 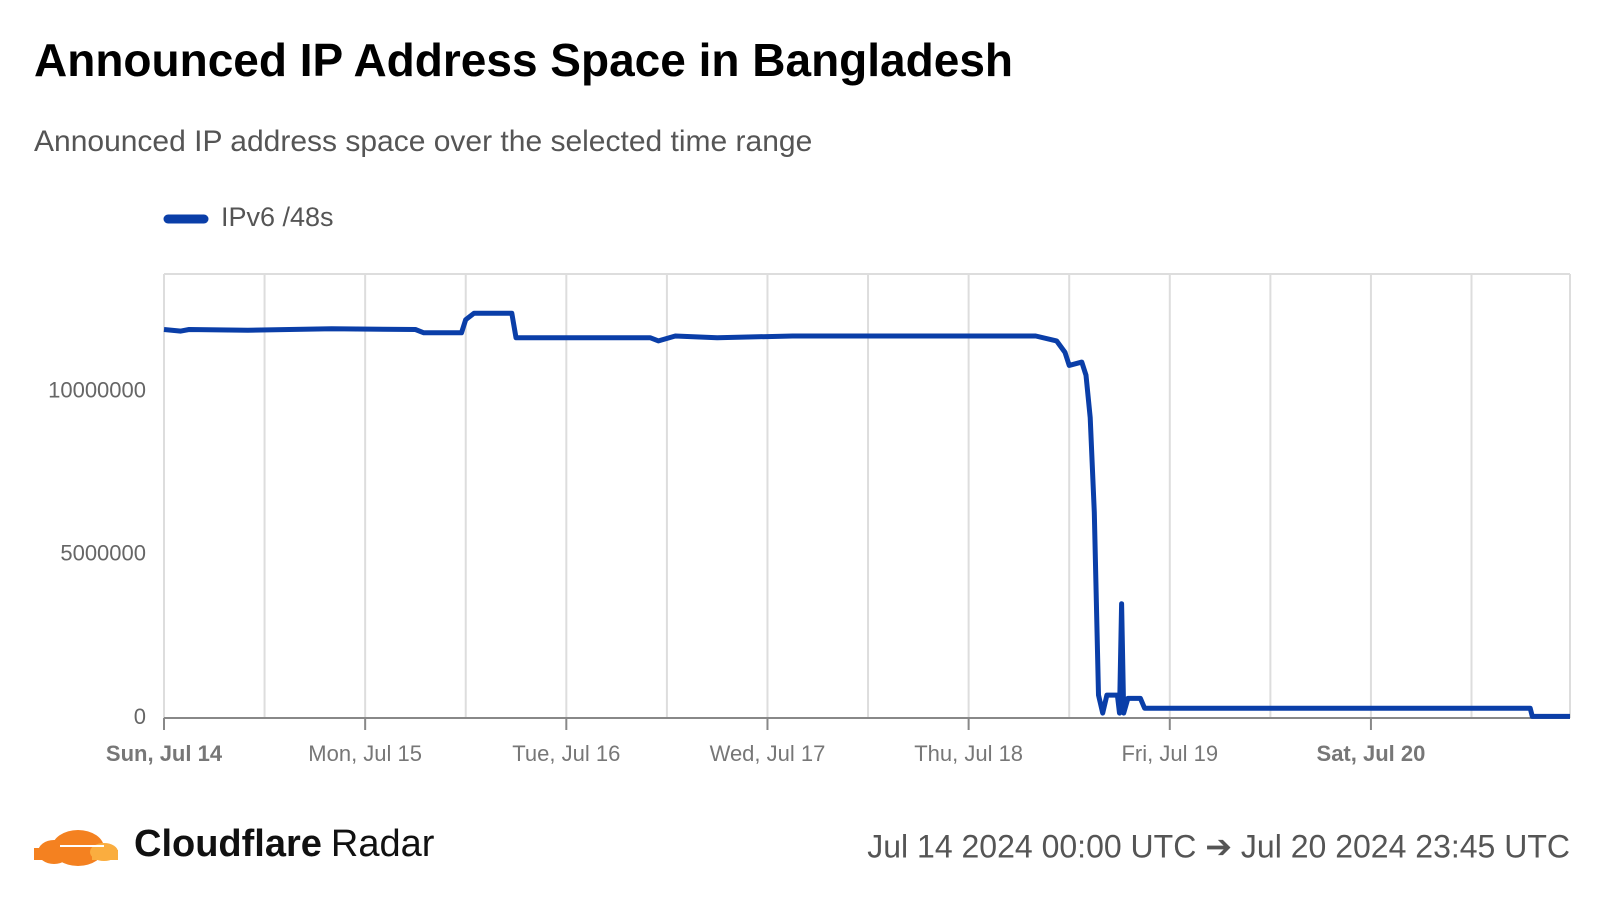 I want to click on x-tick-label: Thu, Jul 18, so click(x=968, y=753).